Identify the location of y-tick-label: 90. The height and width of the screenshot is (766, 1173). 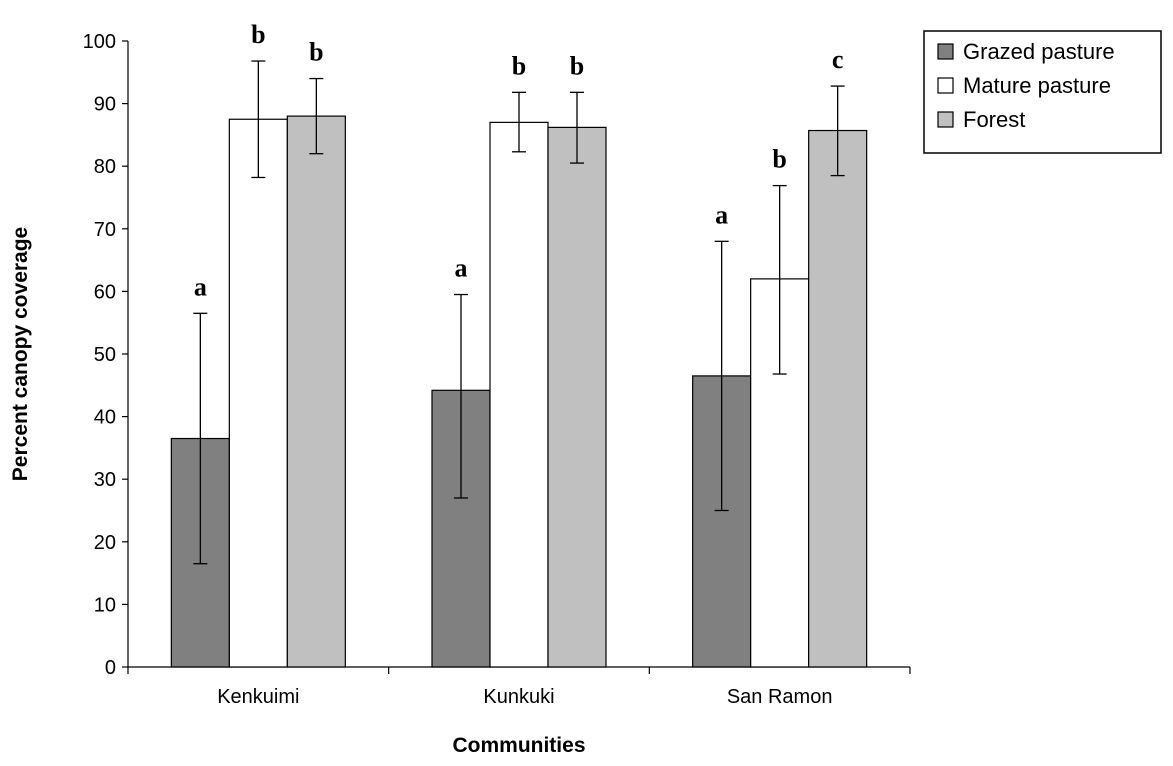
(105, 105).